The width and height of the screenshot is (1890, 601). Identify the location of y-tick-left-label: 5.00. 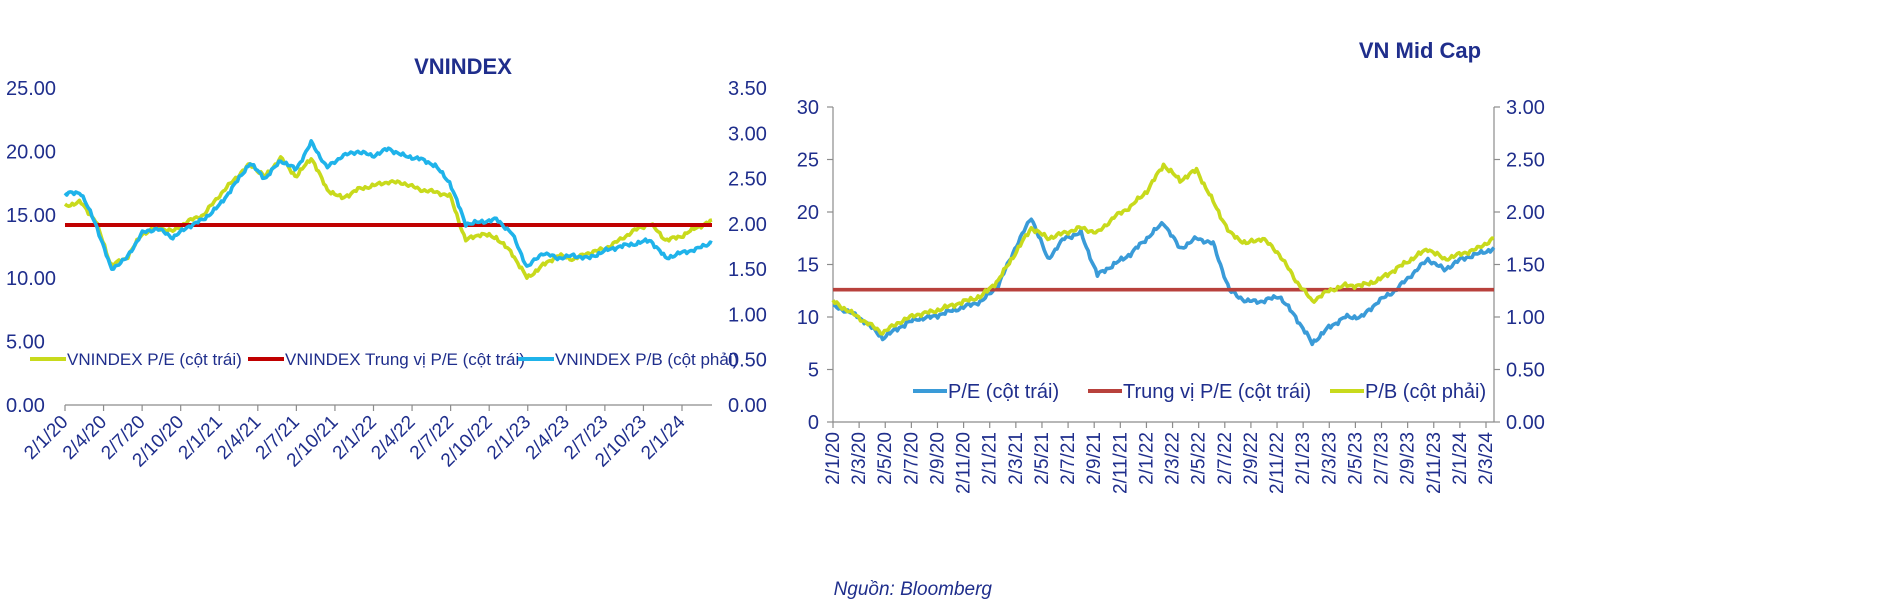
(25, 343).